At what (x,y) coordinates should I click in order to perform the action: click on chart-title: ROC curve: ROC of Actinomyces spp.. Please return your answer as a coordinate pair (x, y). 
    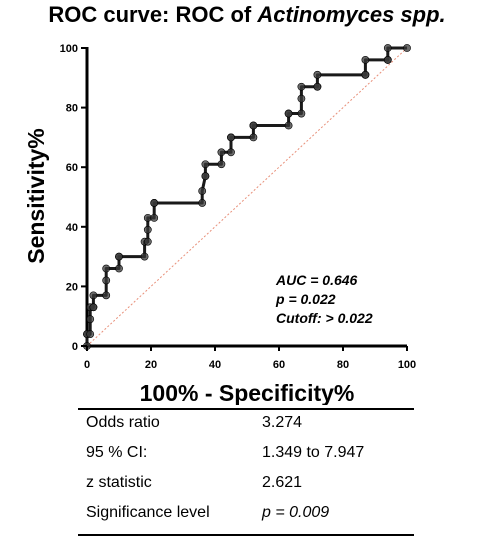
    Looking at the image, I should click on (247, 15).